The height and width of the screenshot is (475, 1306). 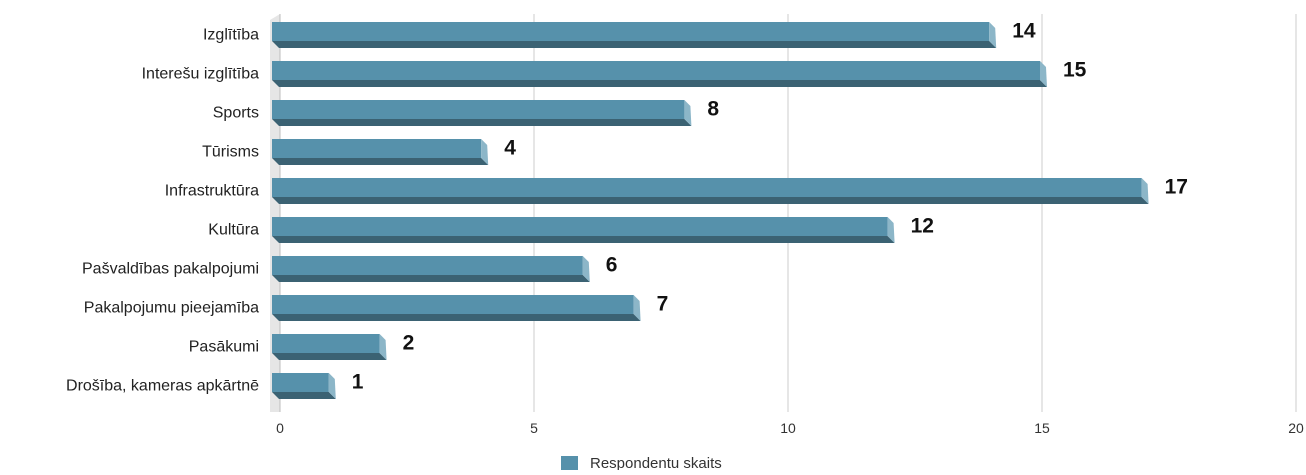 What do you see at coordinates (358, 382) in the screenshot?
I see `data-label: 1` at bounding box center [358, 382].